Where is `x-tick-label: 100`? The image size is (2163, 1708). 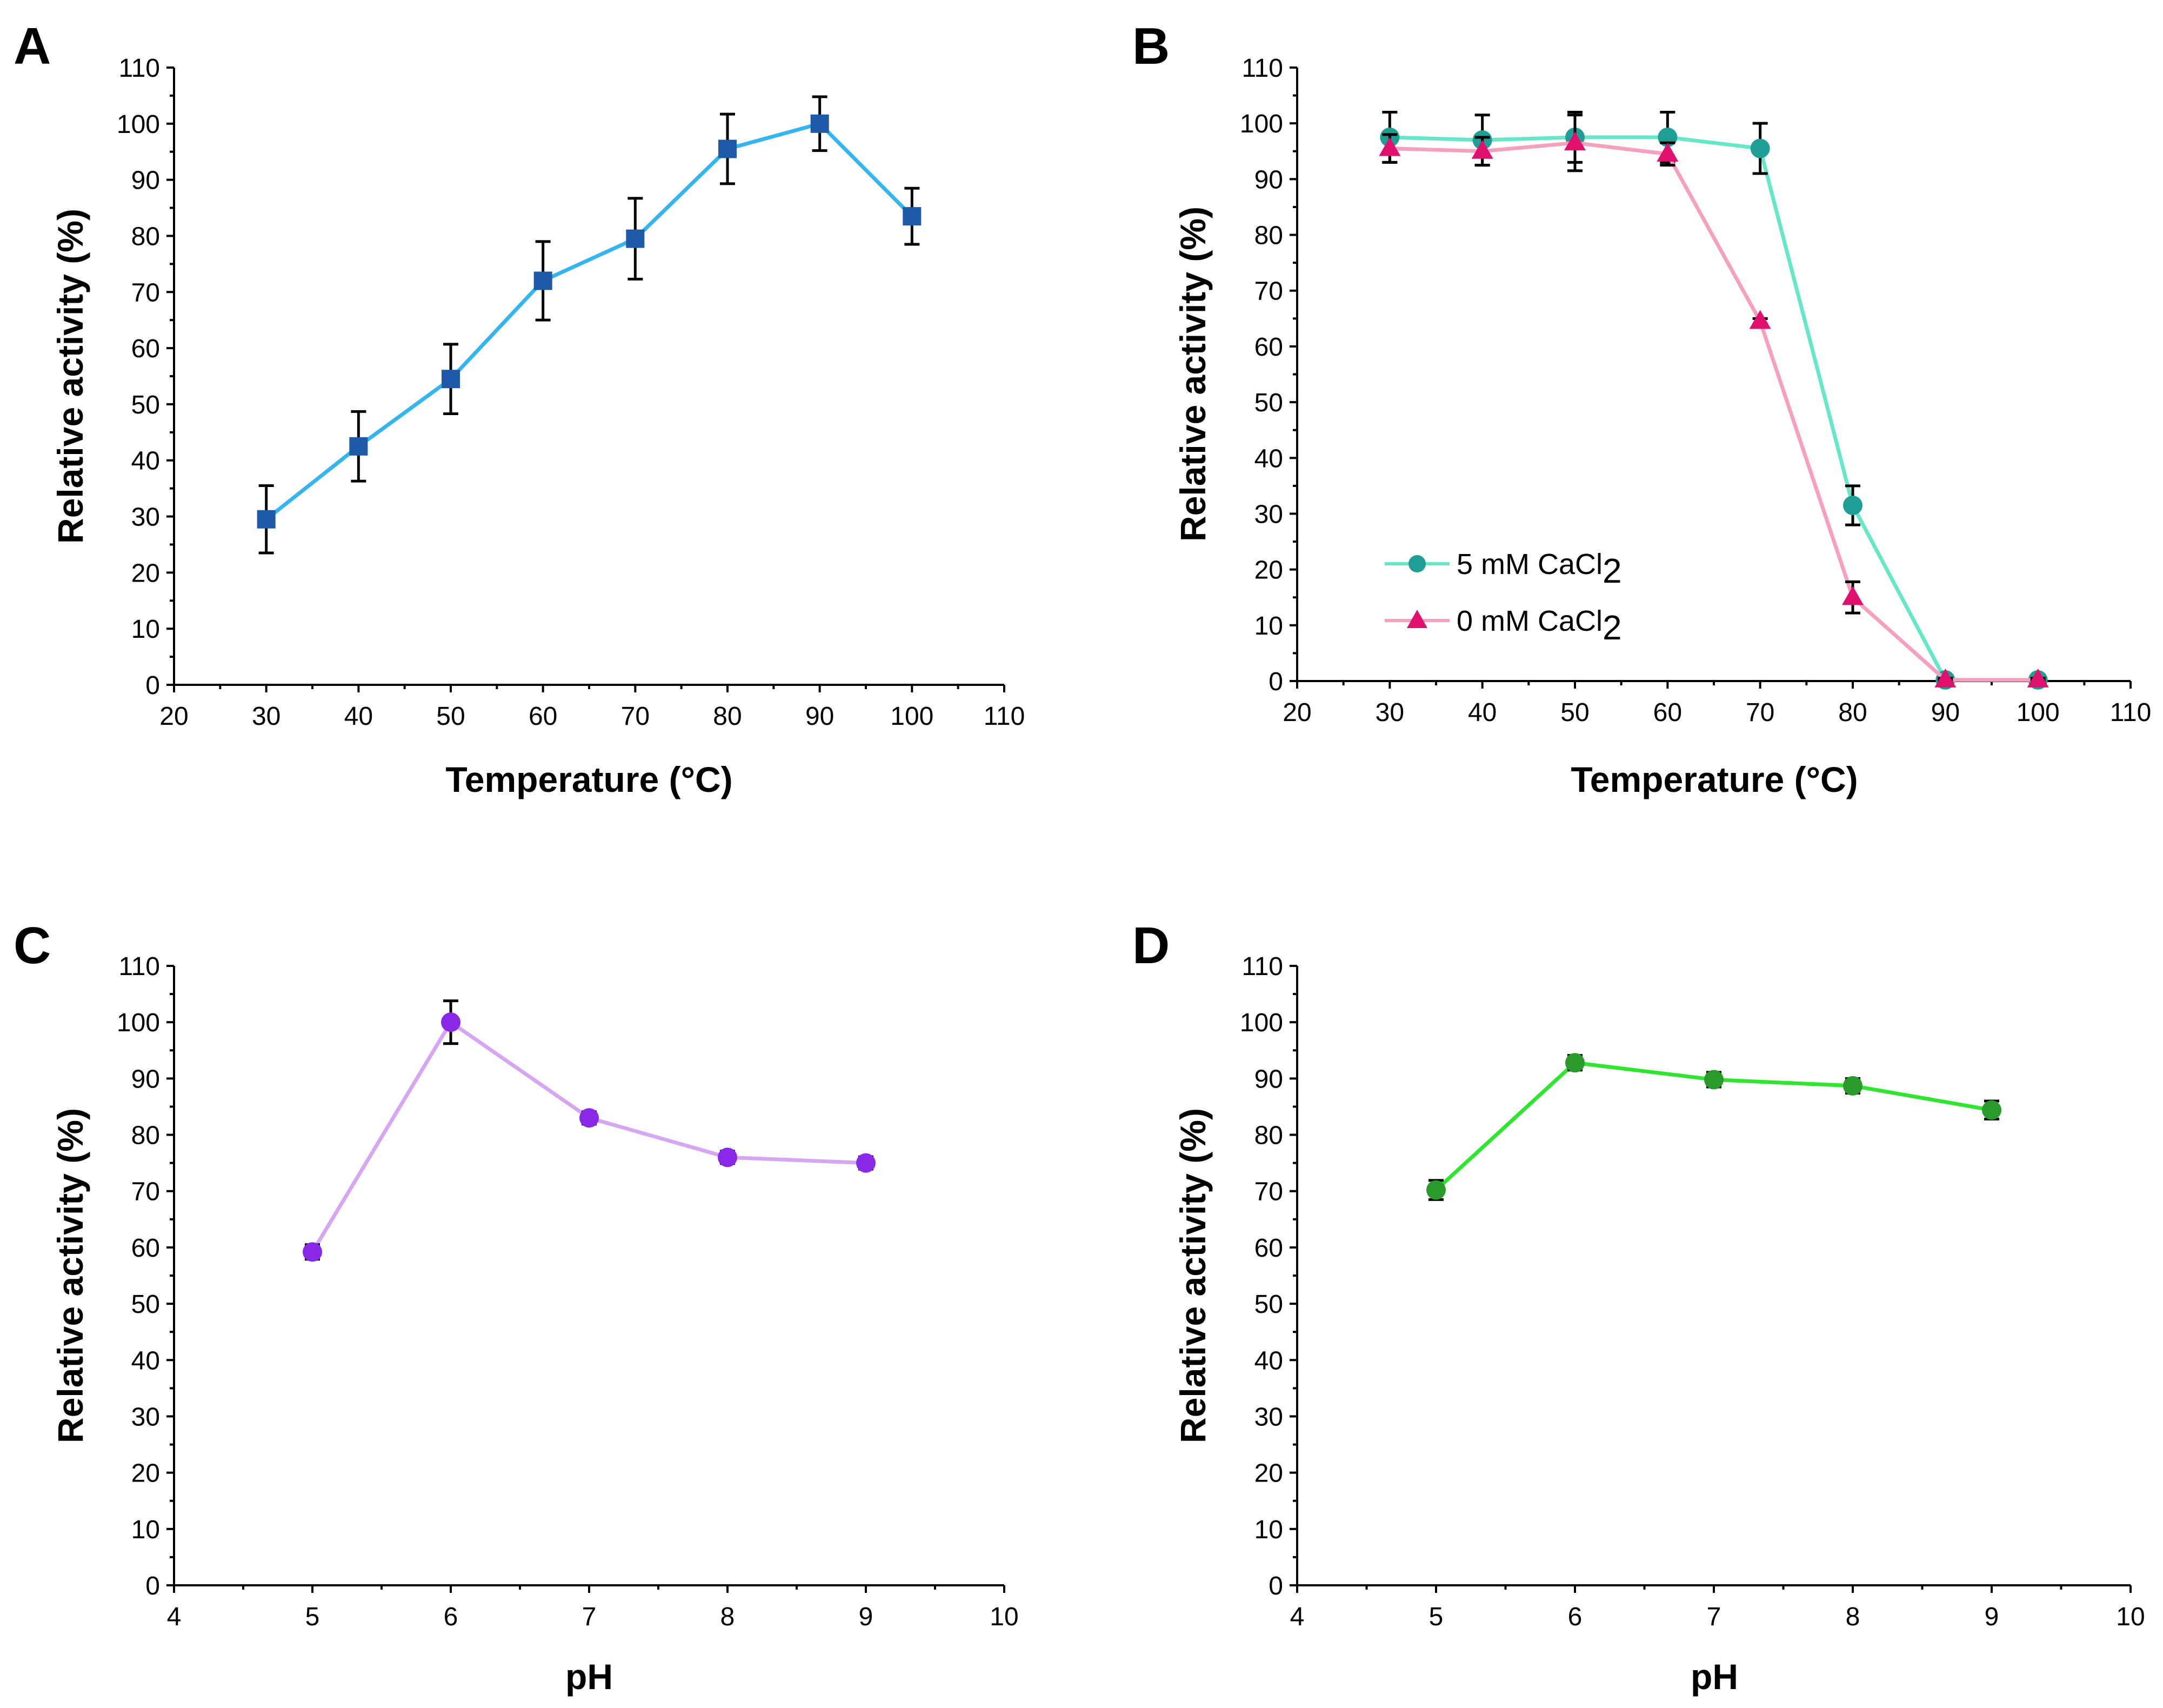
x-tick-label: 100 is located at coordinates (2038, 712).